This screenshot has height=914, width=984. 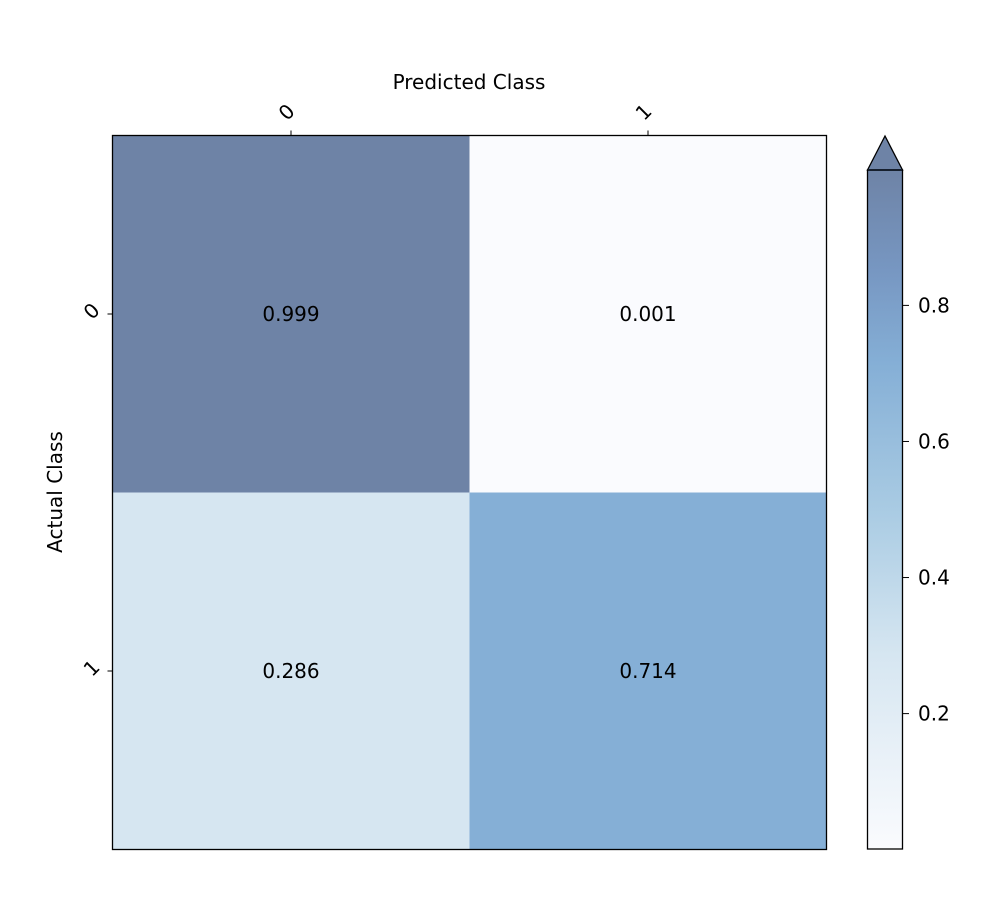 I want to click on colorbar-gradient, so click(x=885, y=509).